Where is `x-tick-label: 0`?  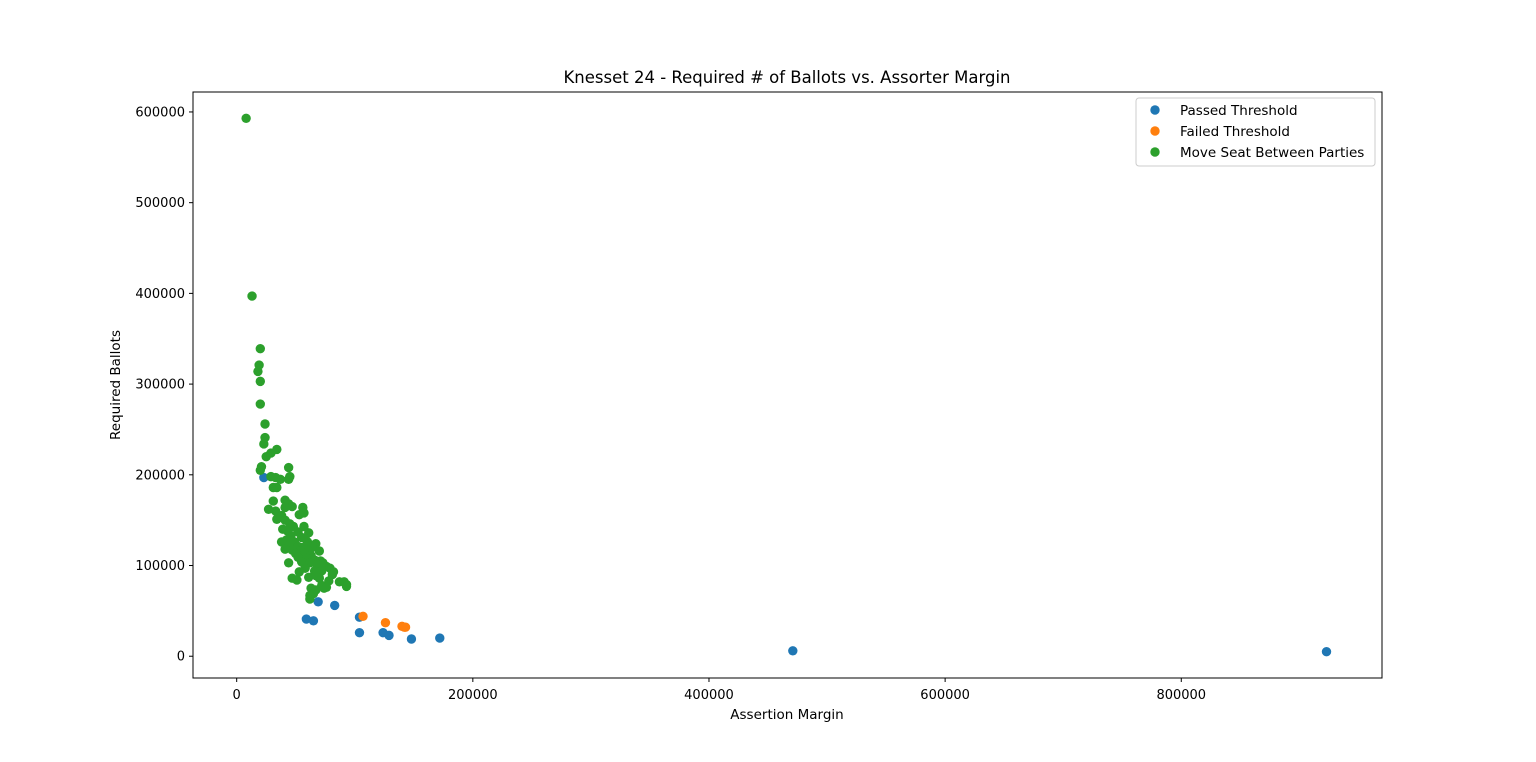
x-tick-label: 0 is located at coordinates (237, 695).